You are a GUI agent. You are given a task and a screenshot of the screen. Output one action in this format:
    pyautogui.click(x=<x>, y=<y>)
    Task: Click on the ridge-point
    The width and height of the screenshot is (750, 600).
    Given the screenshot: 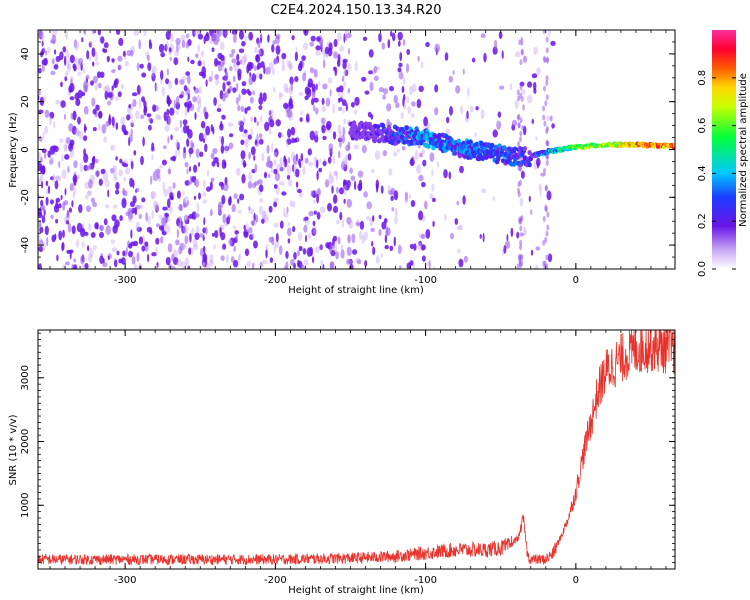 What is the action you would take?
    pyautogui.click(x=378, y=127)
    